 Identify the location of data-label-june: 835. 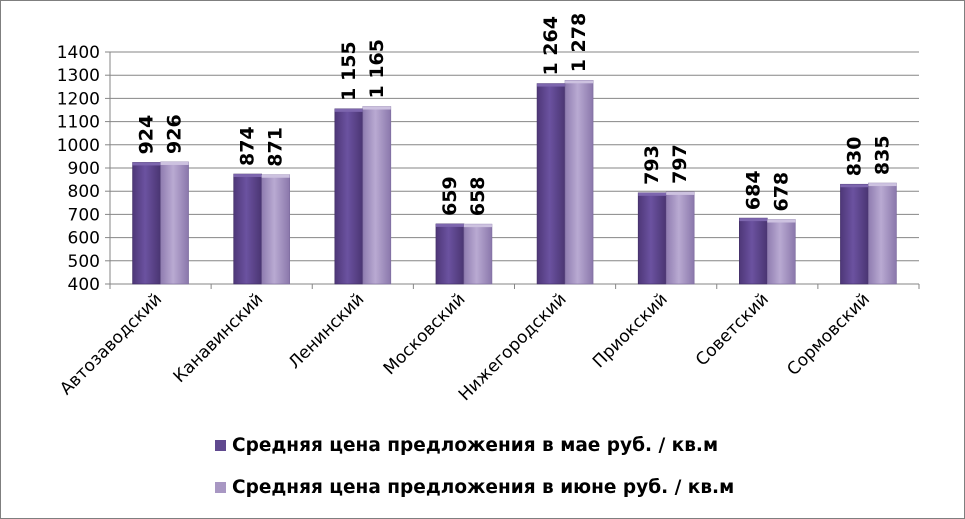
(882, 155).